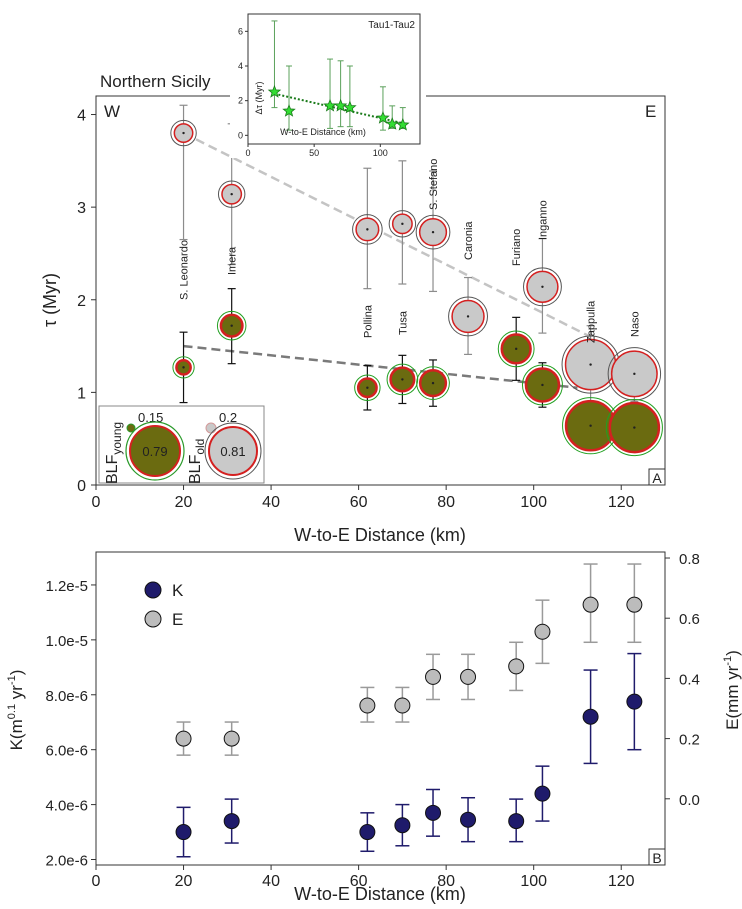  Describe the element at coordinates (66, 586) in the screenshot. I see `panel-b-left-tick-label: 1.2e-5` at that location.